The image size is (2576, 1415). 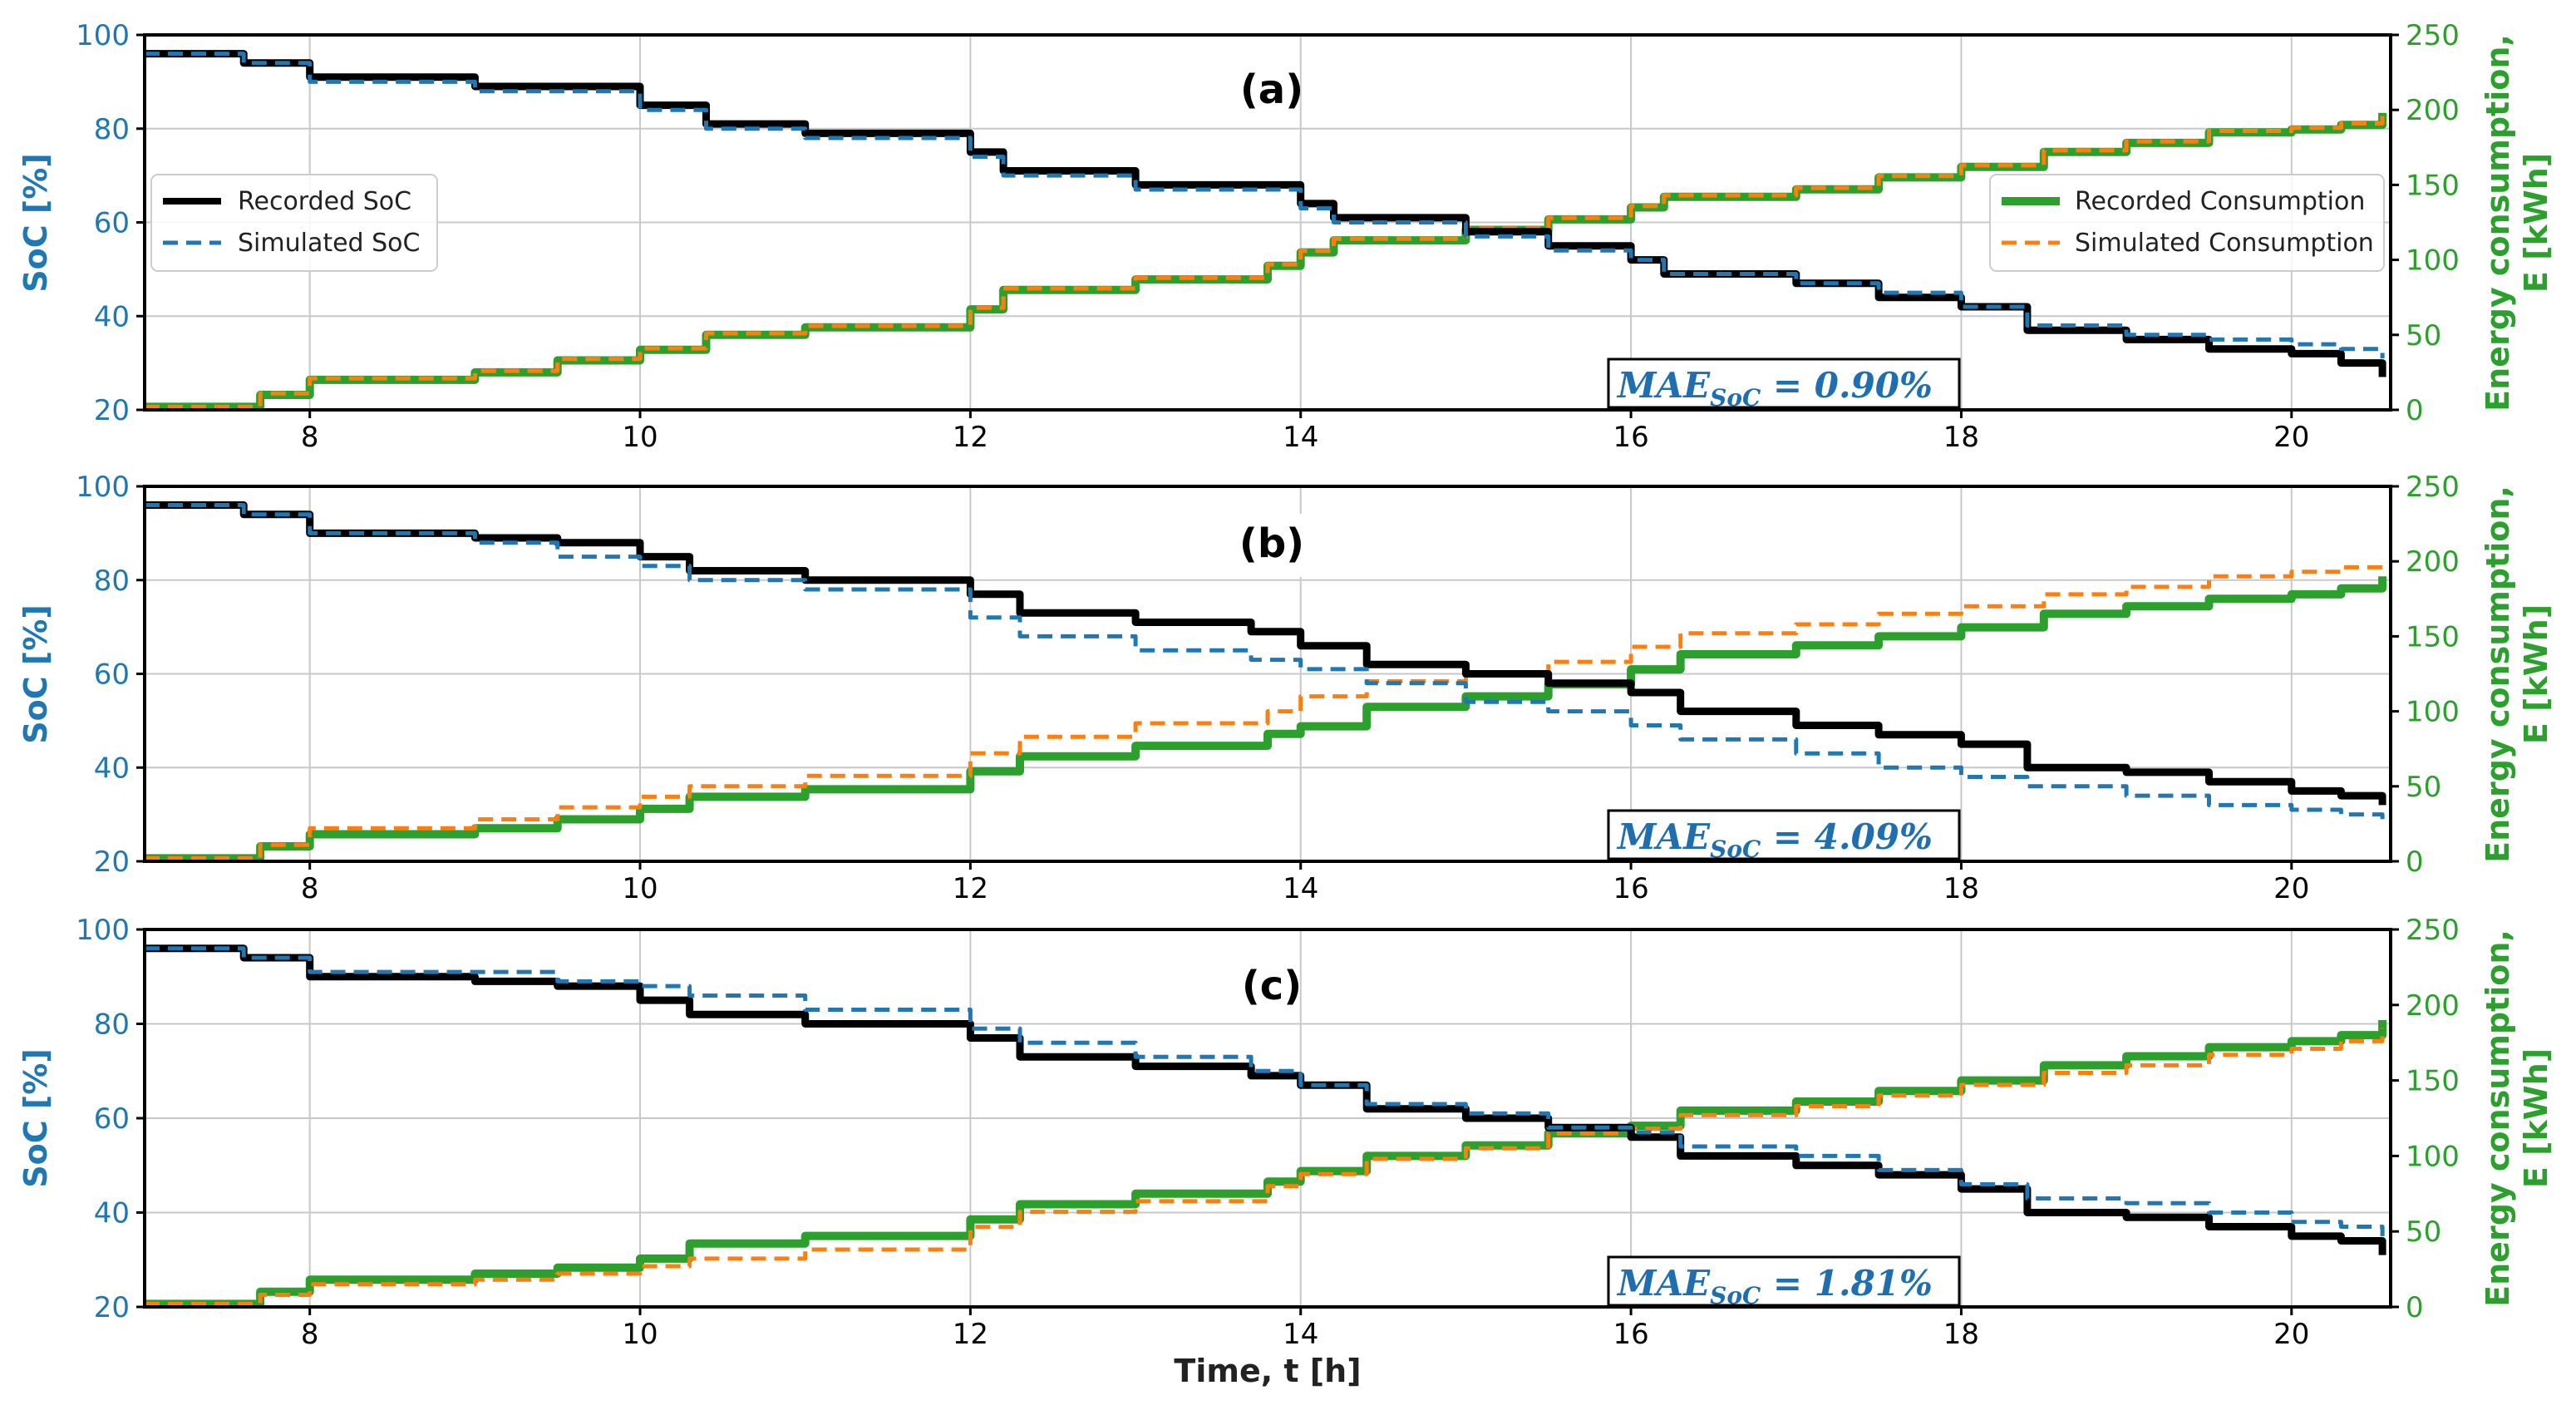 I want to click on legend-entry: Simulated Consumption, so click(x=2224, y=243).